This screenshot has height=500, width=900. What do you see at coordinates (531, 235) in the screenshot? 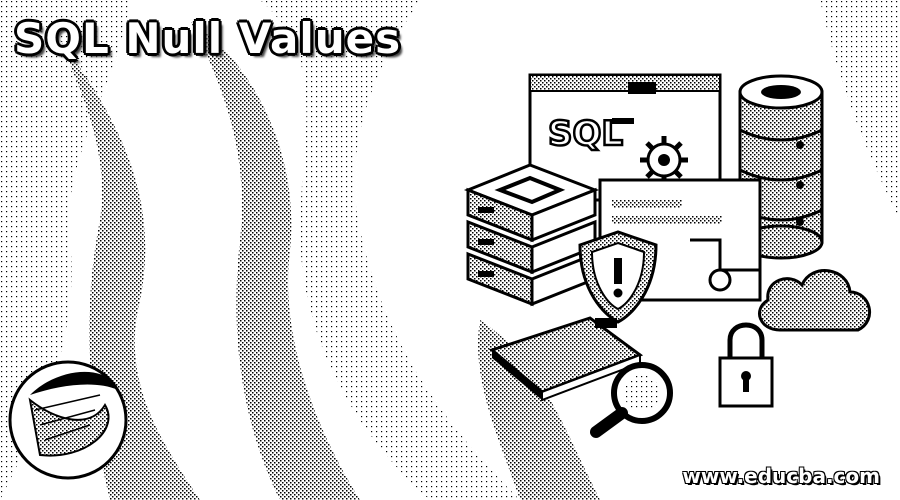
I see `server-stack-icon` at bounding box center [531, 235].